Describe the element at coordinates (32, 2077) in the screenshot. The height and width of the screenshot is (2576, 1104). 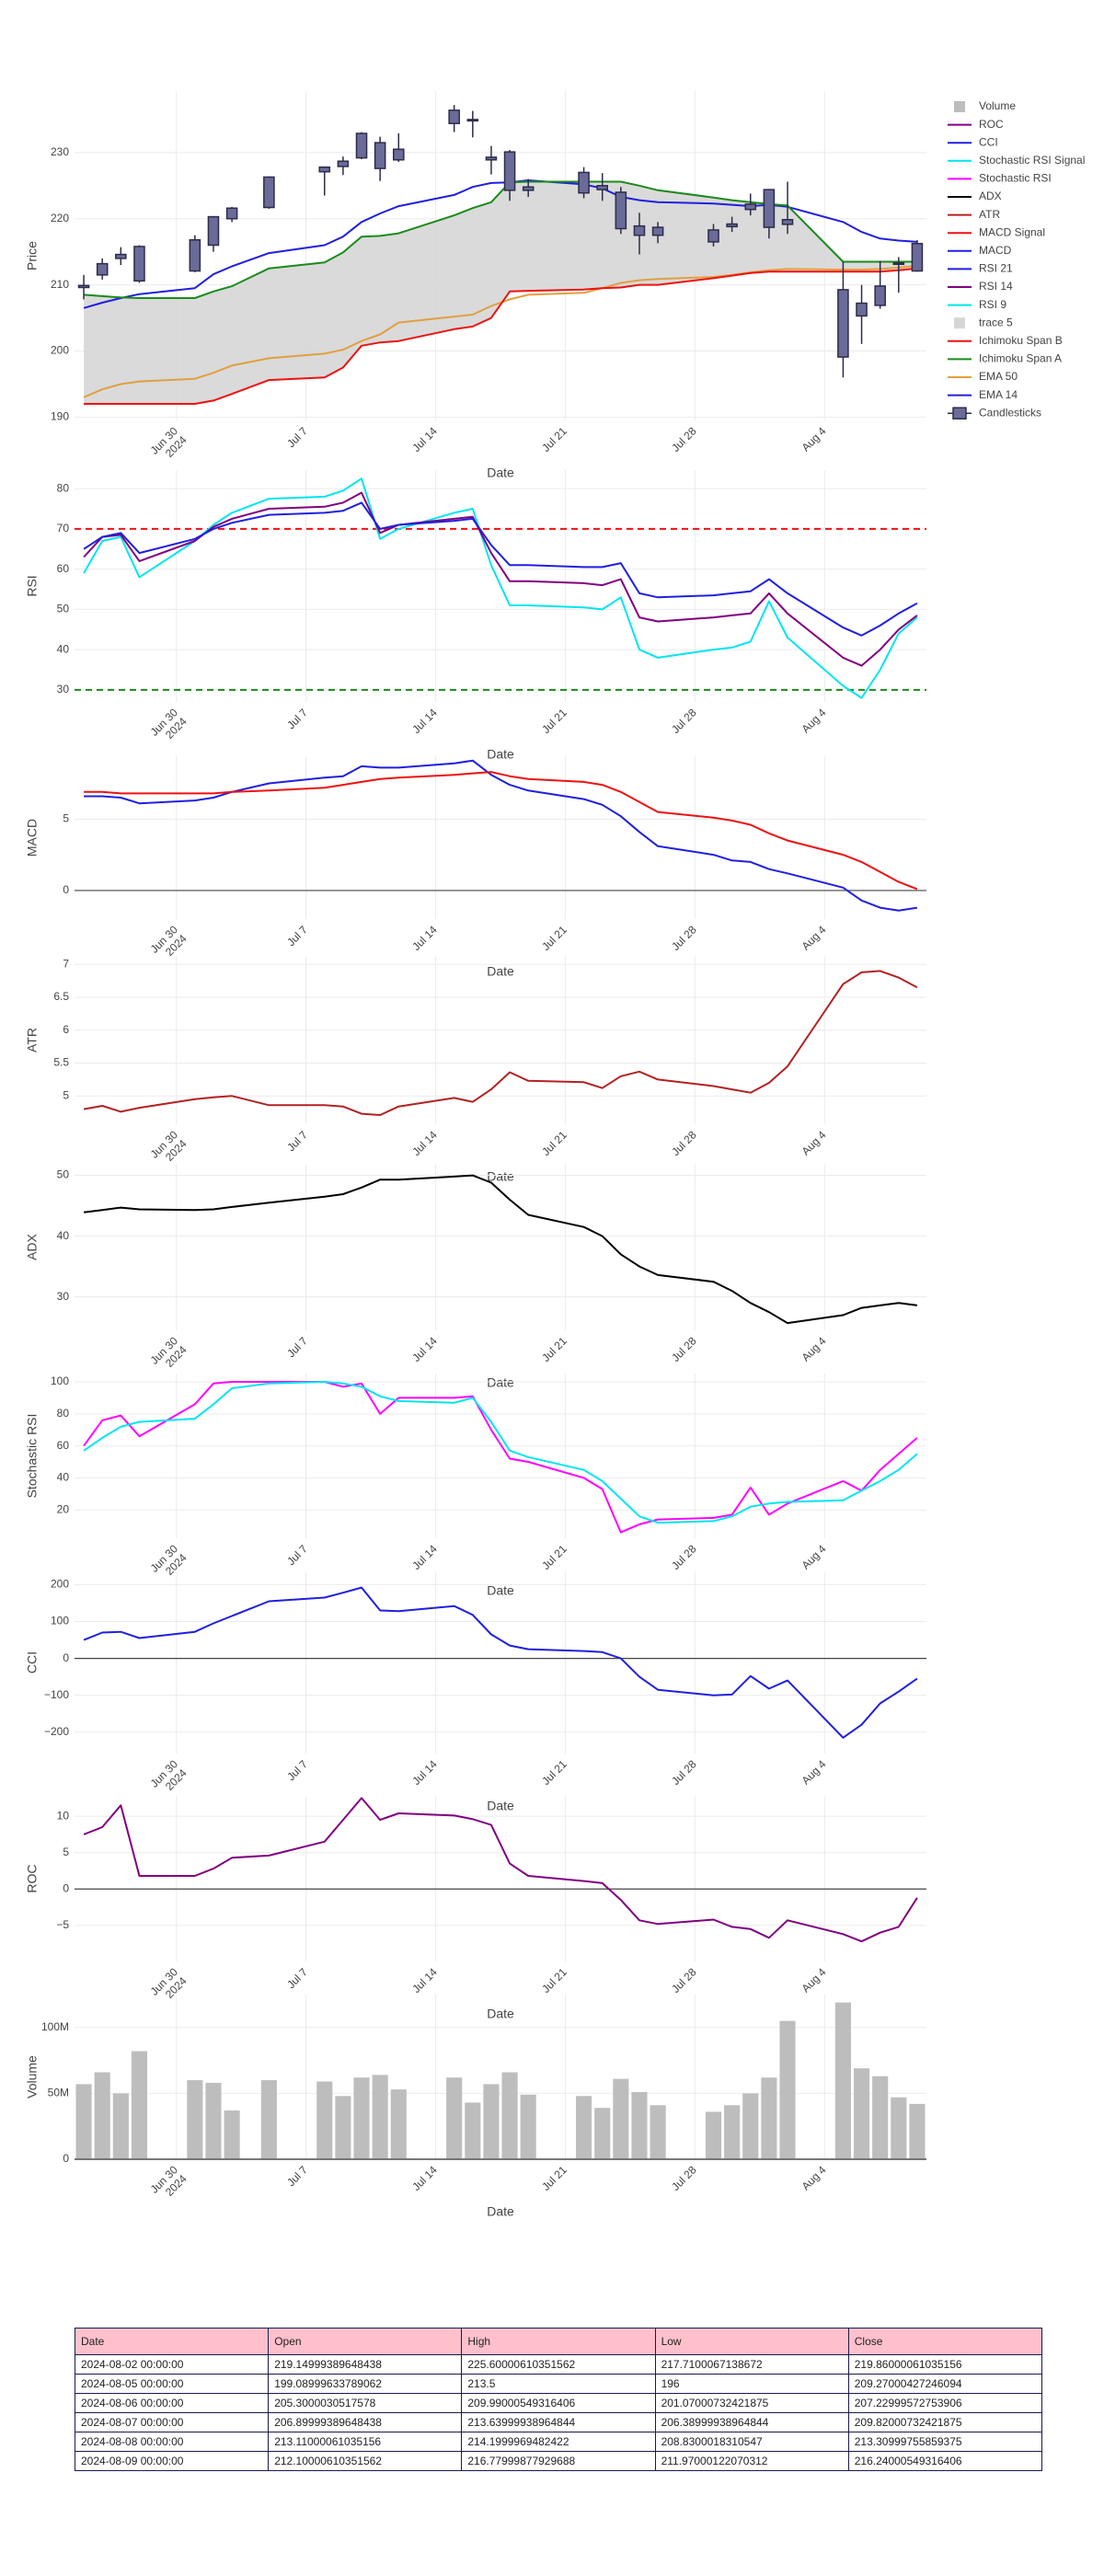
I see `y-axis-title: Volume` at that location.